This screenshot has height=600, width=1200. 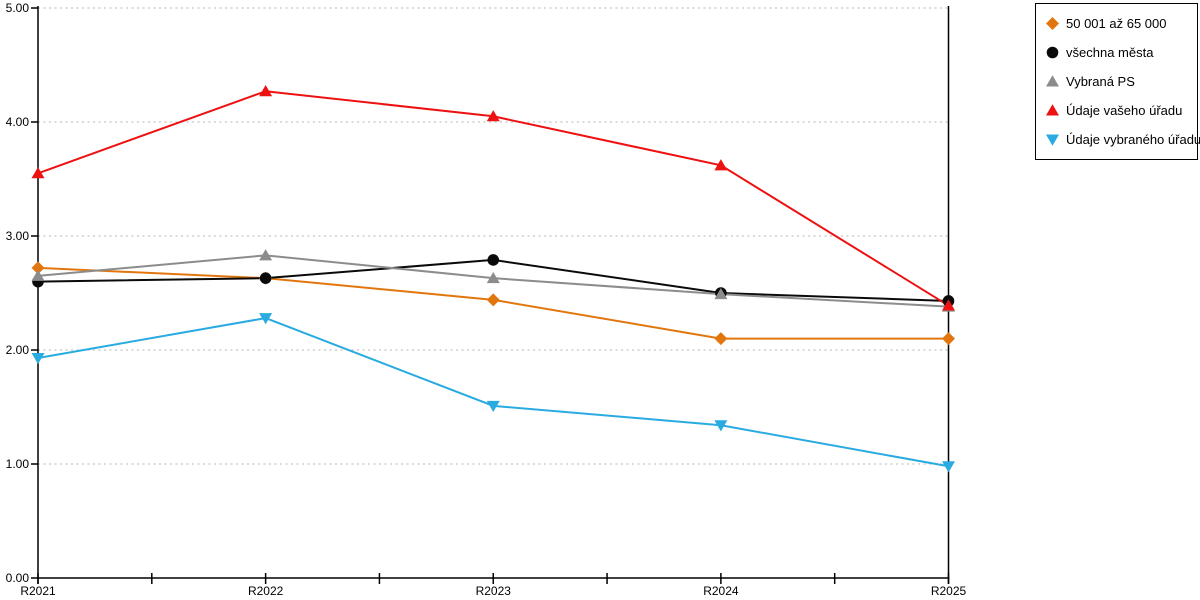 I want to click on legend-item: Vybraná PS, so click(x=1117, y=81).